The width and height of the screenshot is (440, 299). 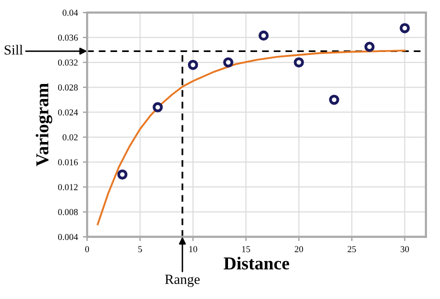 What do you see at coordinates (68, 187) in the screenshot?
I see `y-tick-label: 0.012` at bounding box center [68, 187].